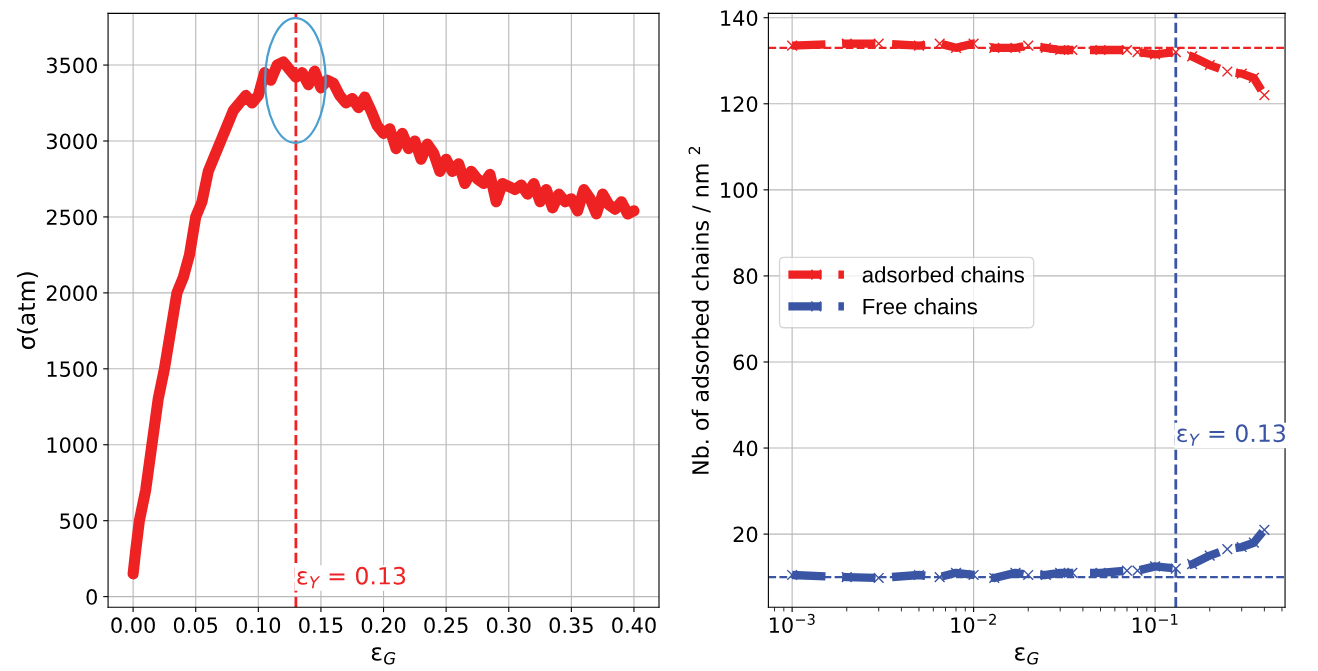 The height and width of the screenshot is (671, 1318). What do you see at coordinates (699, 310) in the screenshot?
I see `y-axis-title: Nb. of adsorbed chains / nm $^{2}$` at bounding box center [699, 310].